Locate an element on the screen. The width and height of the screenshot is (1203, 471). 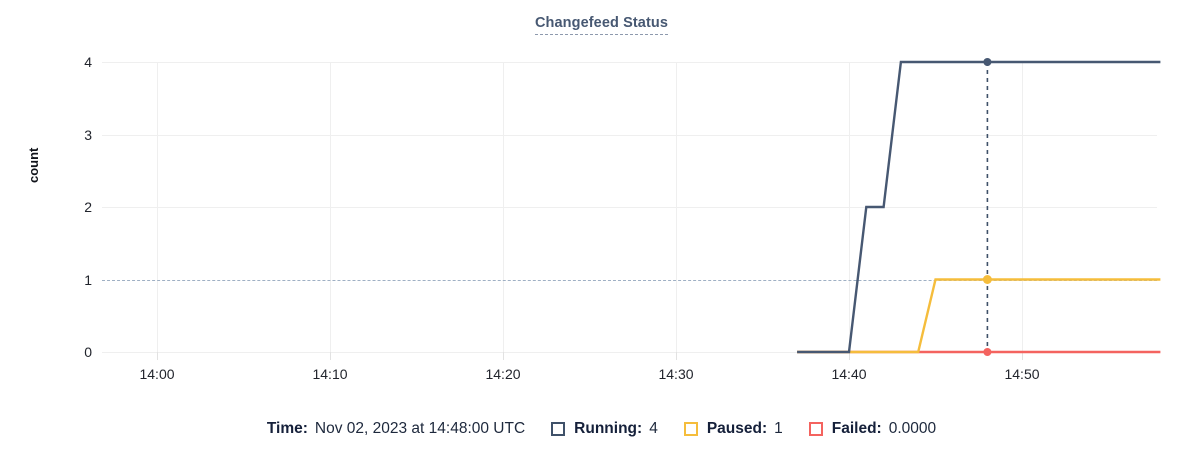
legend-item-running: Running: 4 is located at coordinates (604, 429).